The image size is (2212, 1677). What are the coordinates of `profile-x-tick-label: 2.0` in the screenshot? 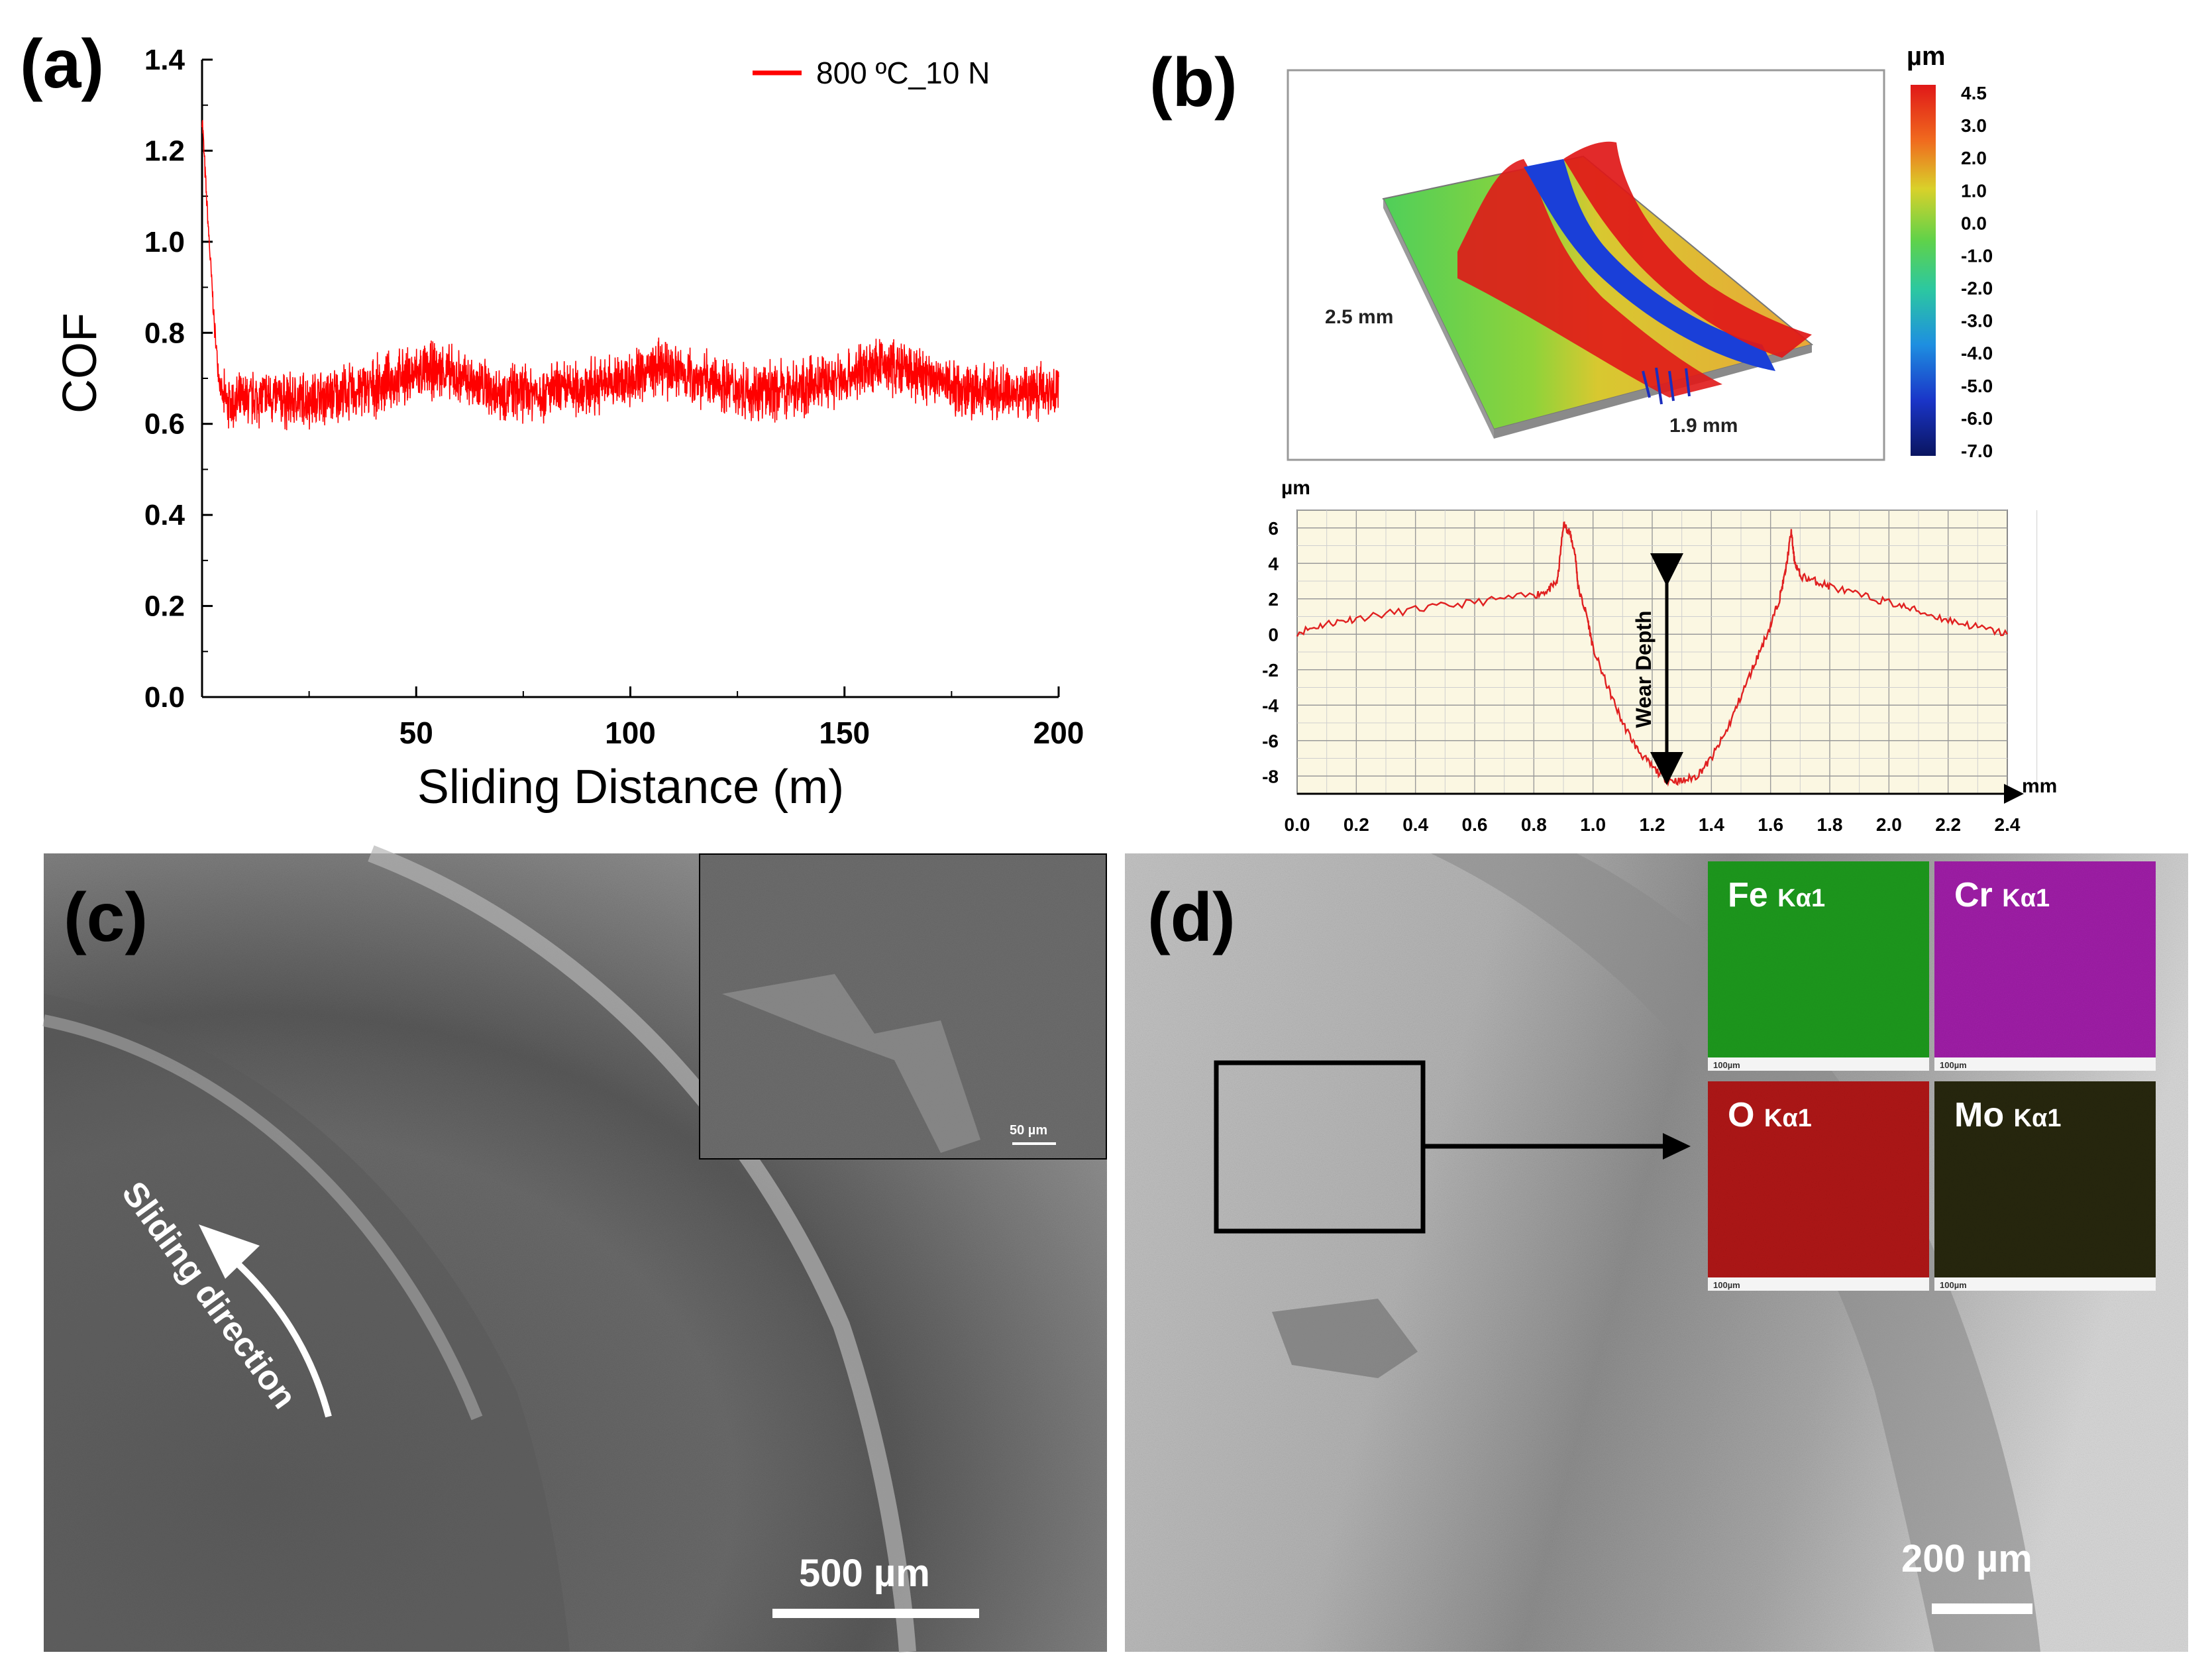 It's located at (1889, 824).